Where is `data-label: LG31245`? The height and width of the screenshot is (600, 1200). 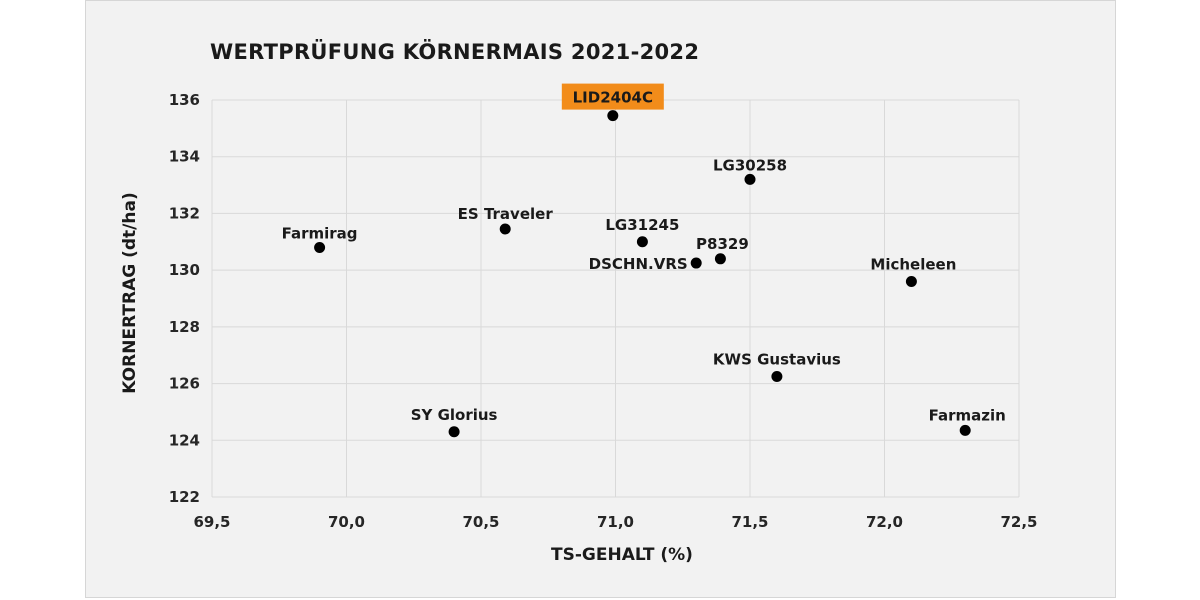
data-label: LG31245 is located at coordinates (642, 225).